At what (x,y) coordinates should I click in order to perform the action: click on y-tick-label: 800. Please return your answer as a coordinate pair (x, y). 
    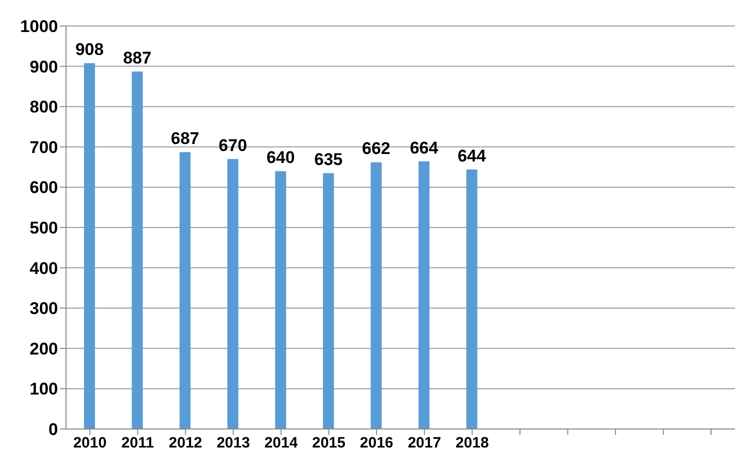
    Looking at the image, I should click on (44, 107).